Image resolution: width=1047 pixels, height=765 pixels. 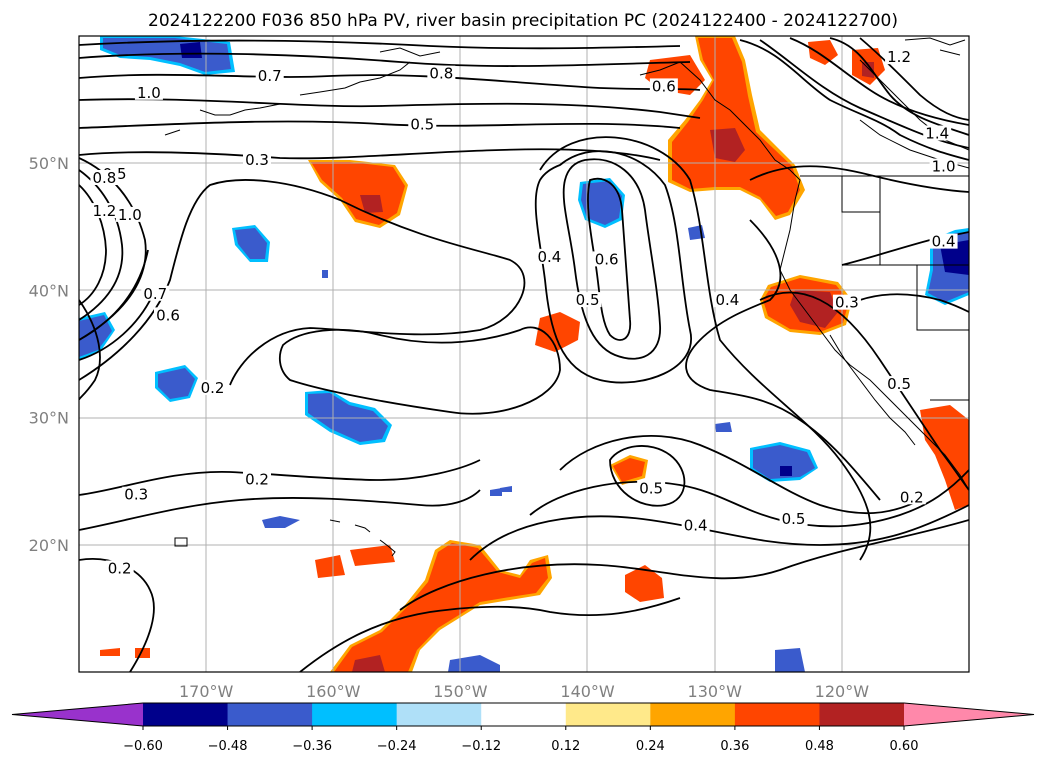 What do you see at coordinates (565, 746) in the screenshot?
I see `colorbar-tick-label: 0.12` at bounding box center [565, 746].